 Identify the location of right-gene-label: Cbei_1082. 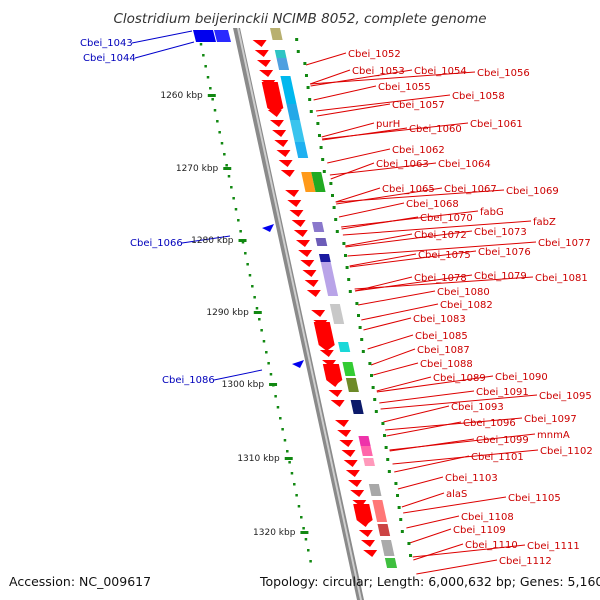
(466, 305).